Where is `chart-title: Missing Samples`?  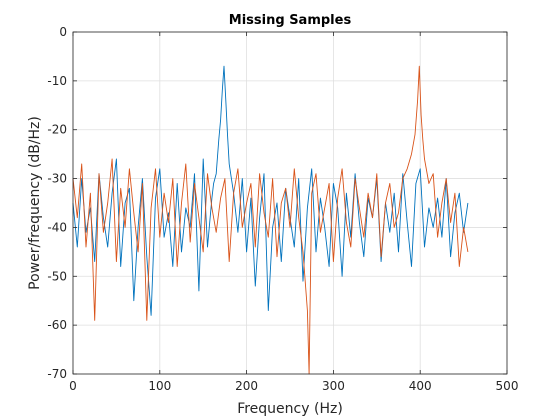 chart-title: Missing Samples is located at coordinates (290, 20).